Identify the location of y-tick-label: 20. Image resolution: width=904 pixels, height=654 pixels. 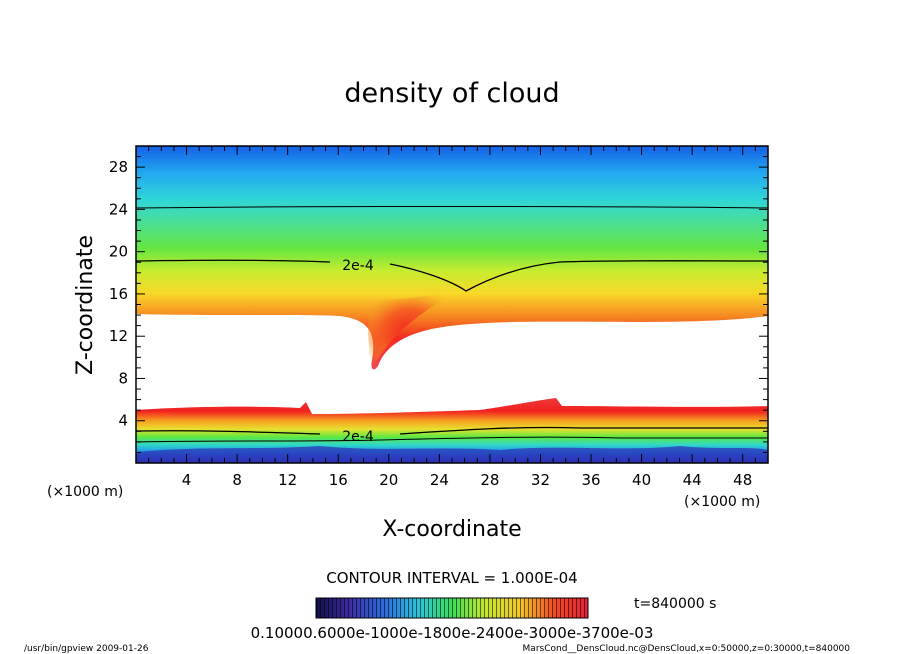
(118, 252).